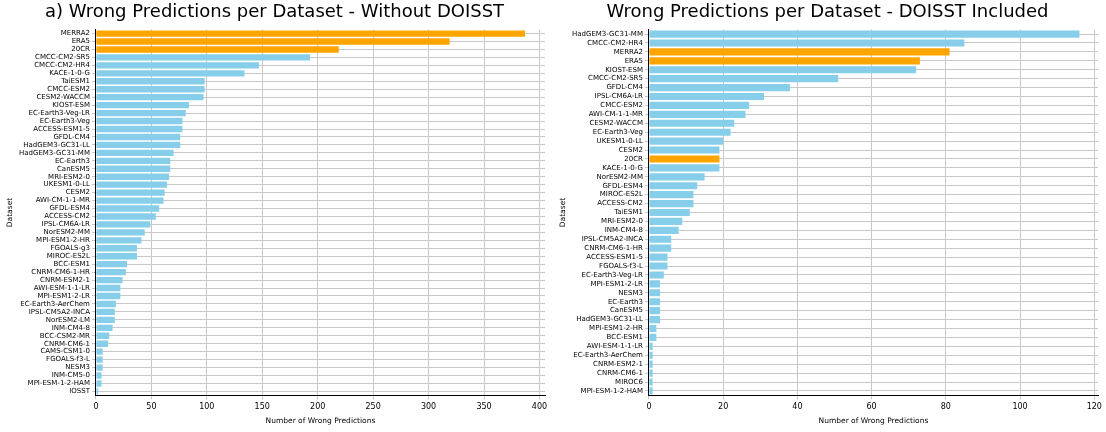 Image resolution: width=1106 pixels, height=432 pixels. Describe the element at coordinates (151, 407) in the screenshot. I see `x-tick-label: 50` at that location.